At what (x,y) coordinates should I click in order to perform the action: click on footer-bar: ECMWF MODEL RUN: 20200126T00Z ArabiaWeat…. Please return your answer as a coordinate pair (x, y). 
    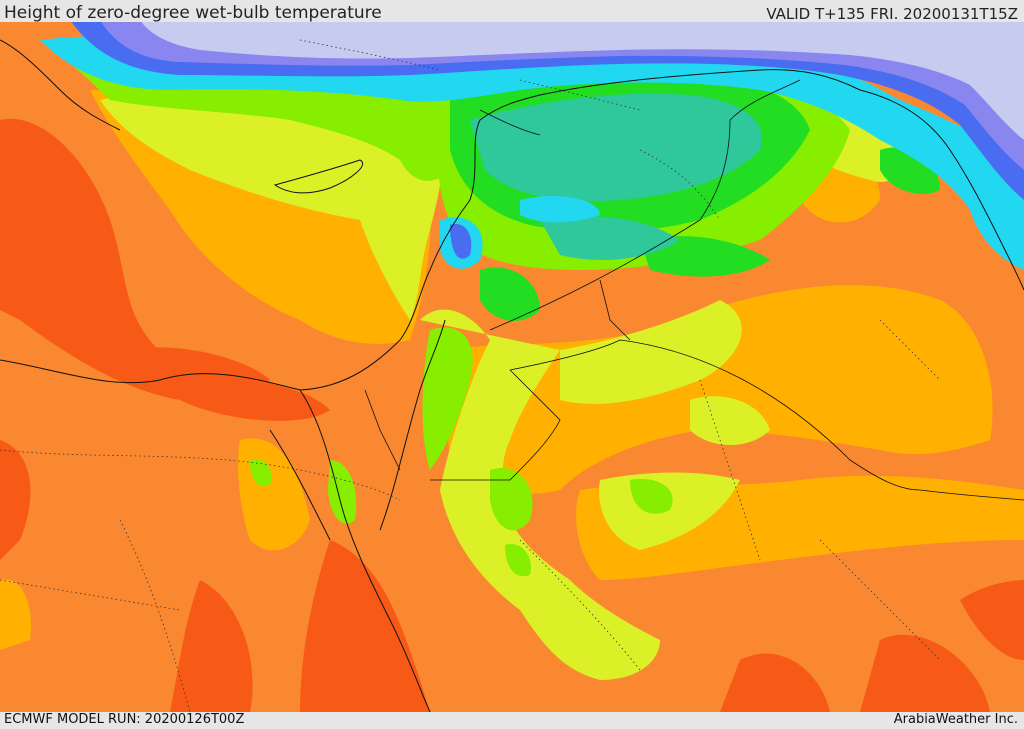
    Looking at the image, I should click on (512, 720).